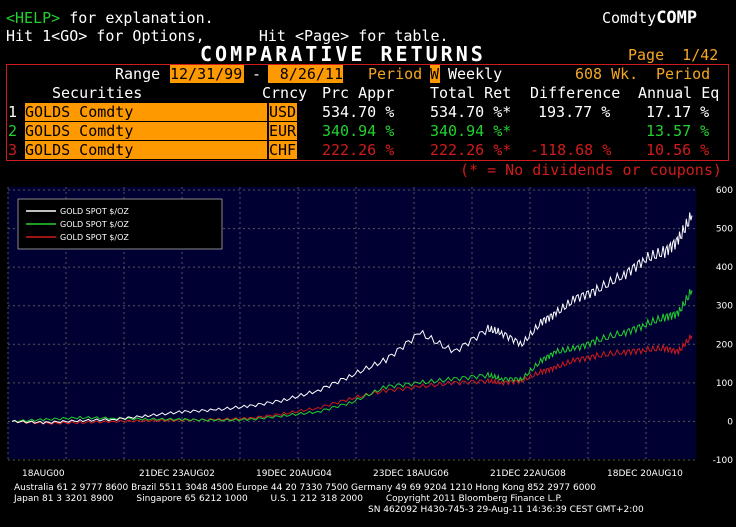 The image size is (736, 527). What do you see at coordinates (528, 474) in the screenshot?
I see `x-tick-label: 21DEC 22AUG08` at bounding box center [528, 474].